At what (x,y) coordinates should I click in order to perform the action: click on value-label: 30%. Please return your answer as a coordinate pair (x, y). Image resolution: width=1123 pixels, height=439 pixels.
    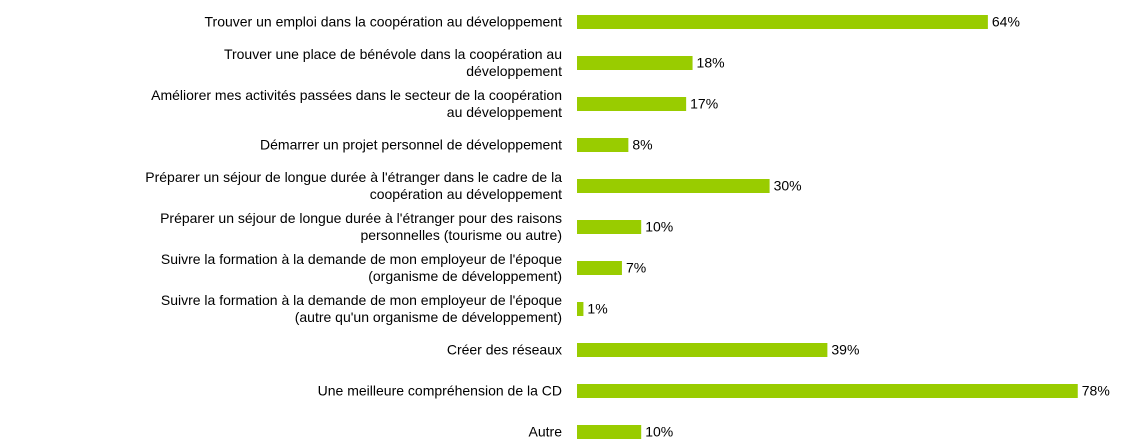
    Looking at the image, I should click on (787, 185).